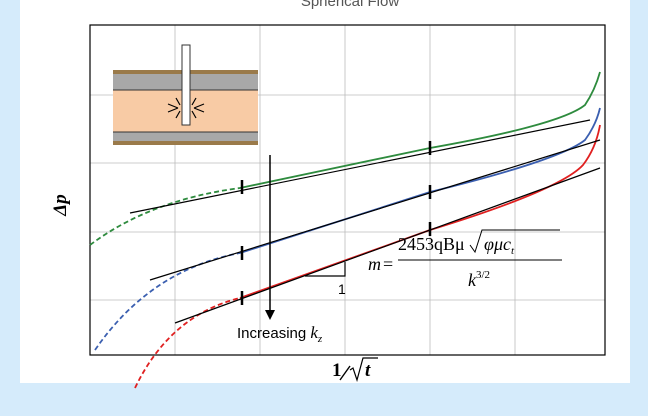 This screenshot has height=416, width=648. I want to click on y-label: Δp, so click(60, 205).